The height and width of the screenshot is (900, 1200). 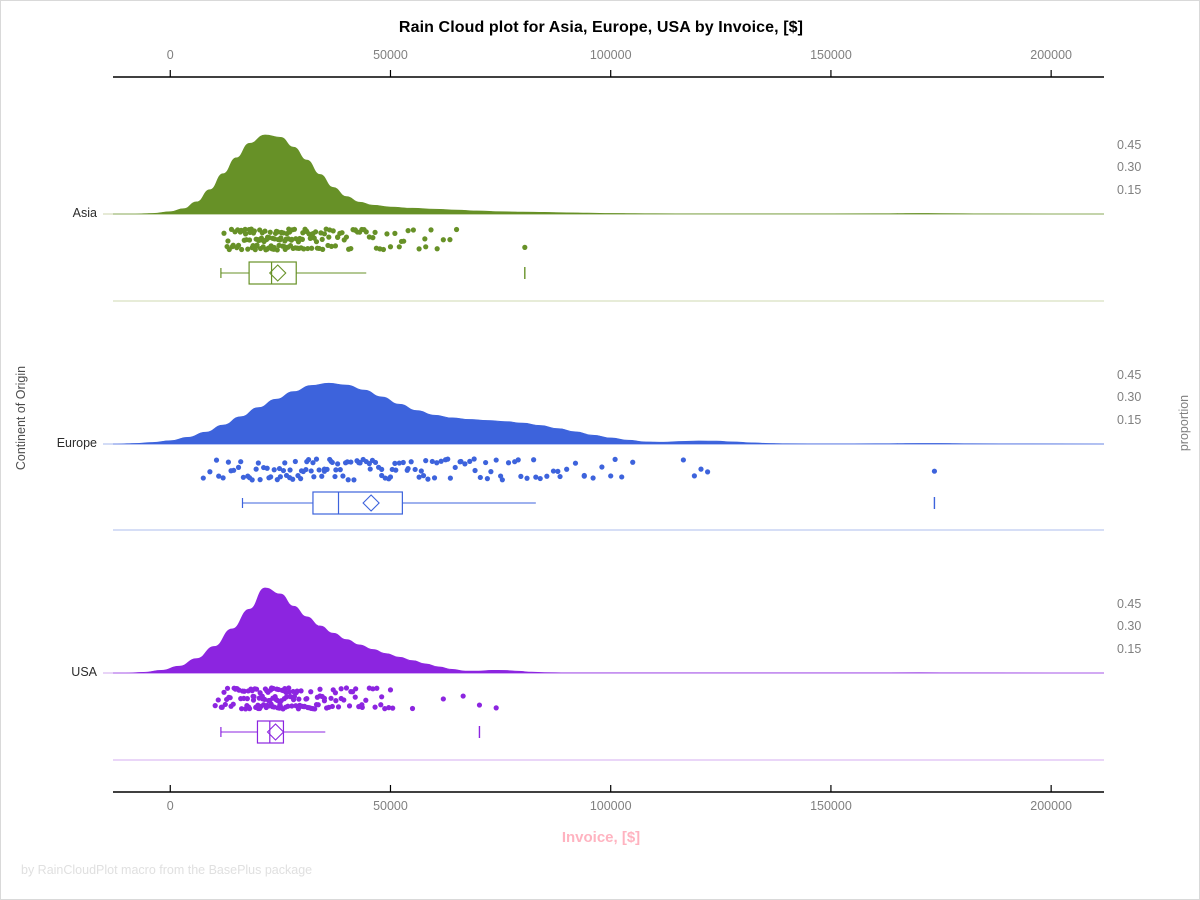 I want to click on y-tick-label-asia: Asia, so click(x=84, y=213).